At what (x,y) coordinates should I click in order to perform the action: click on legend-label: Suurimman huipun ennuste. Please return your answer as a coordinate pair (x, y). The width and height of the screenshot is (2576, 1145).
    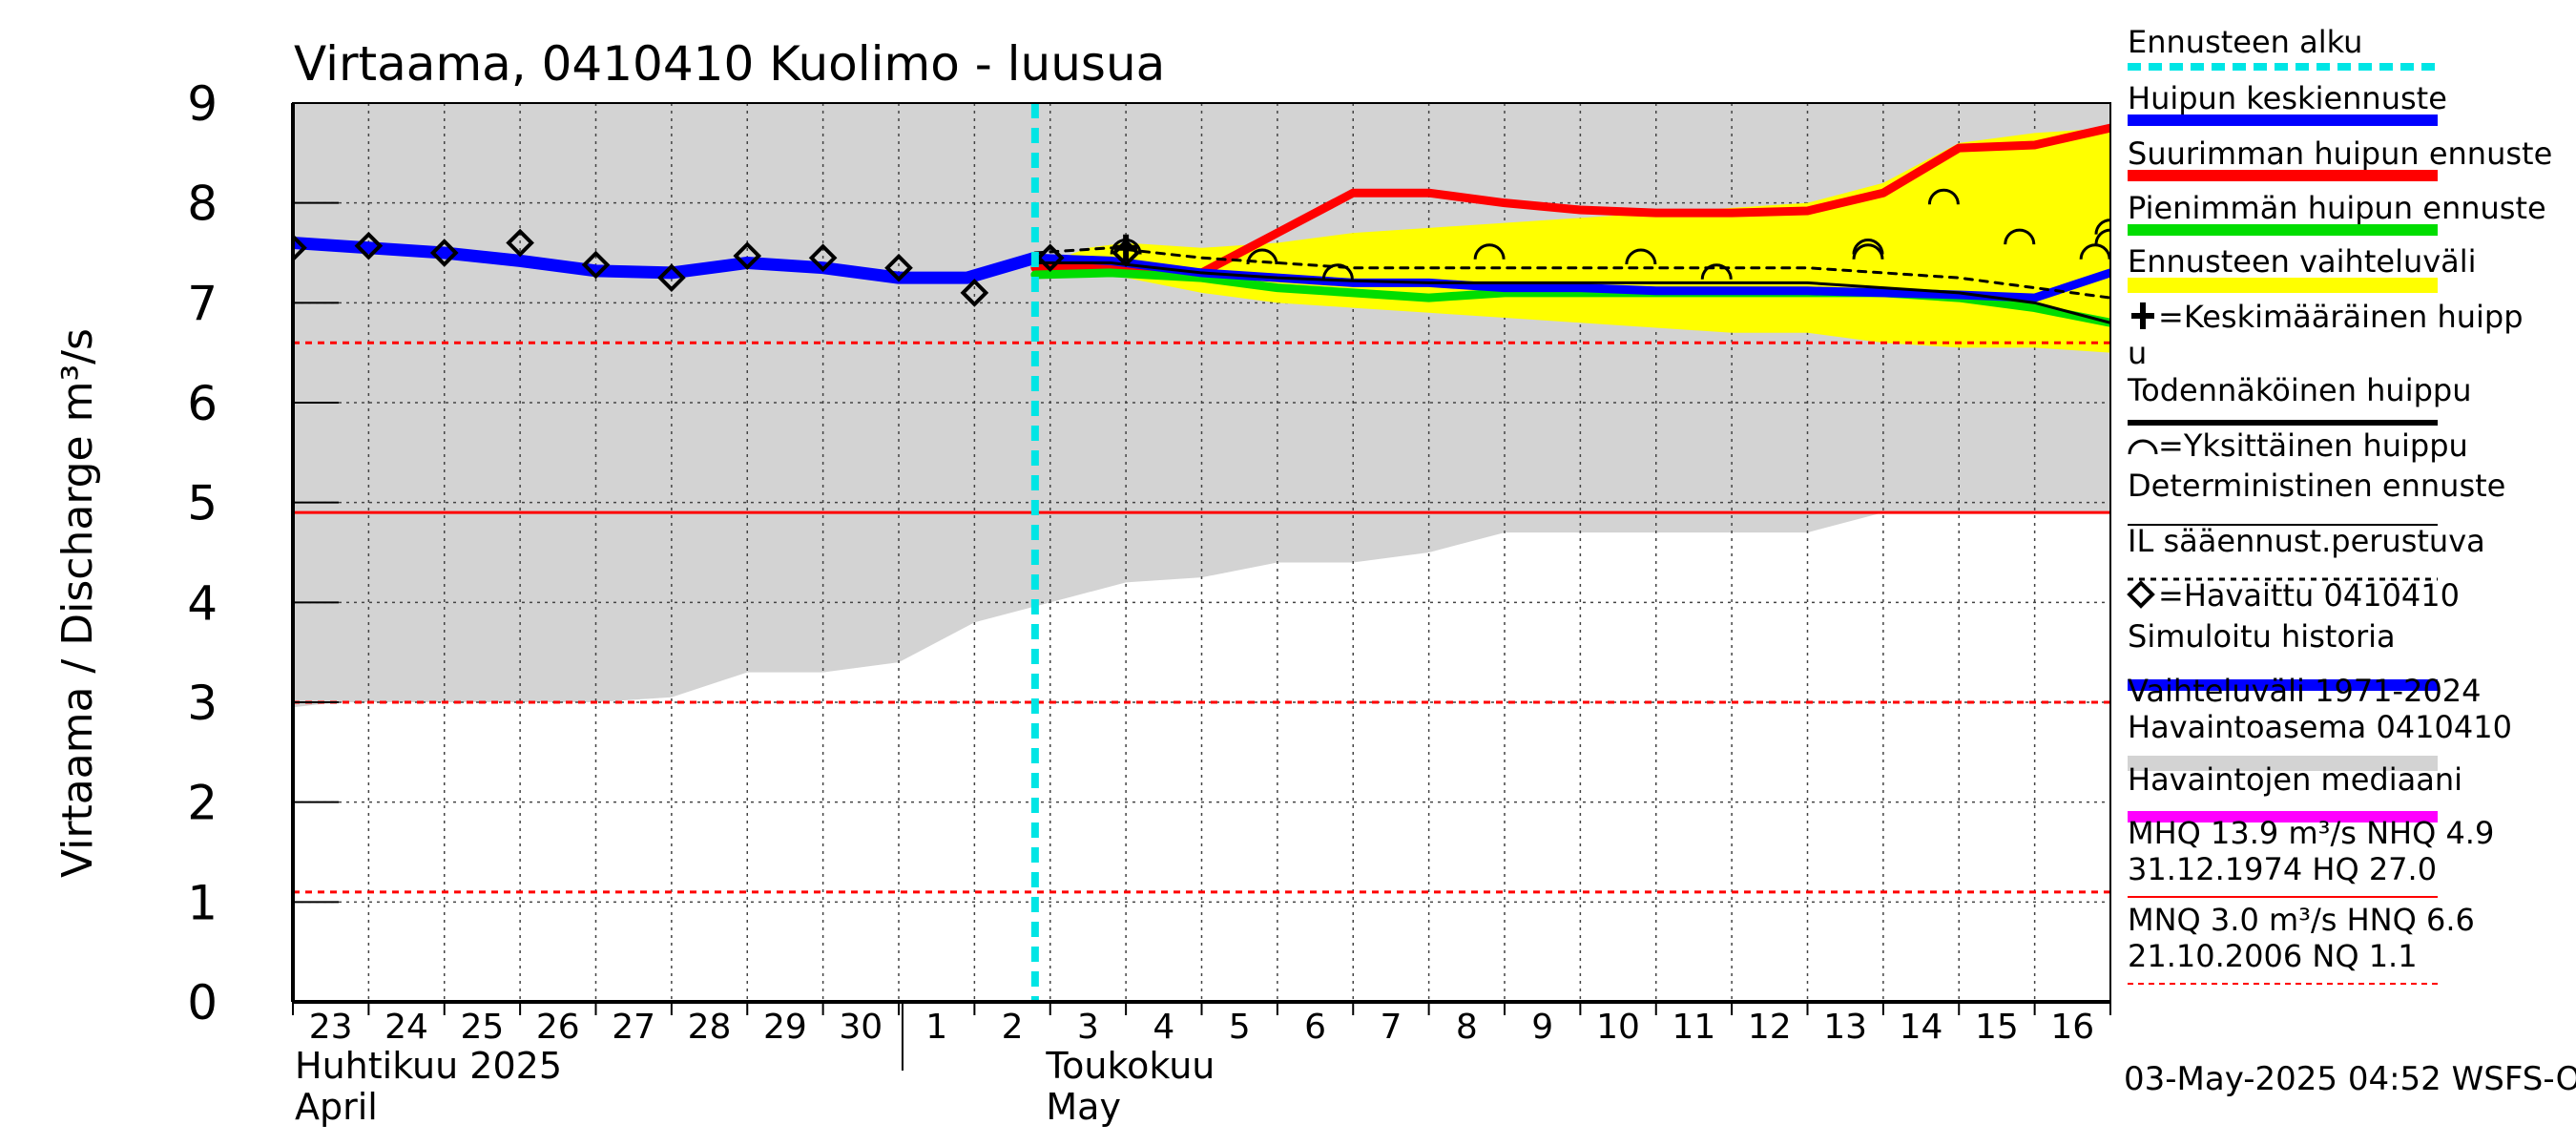
    Looking at the image, I should click on (2340, 153).